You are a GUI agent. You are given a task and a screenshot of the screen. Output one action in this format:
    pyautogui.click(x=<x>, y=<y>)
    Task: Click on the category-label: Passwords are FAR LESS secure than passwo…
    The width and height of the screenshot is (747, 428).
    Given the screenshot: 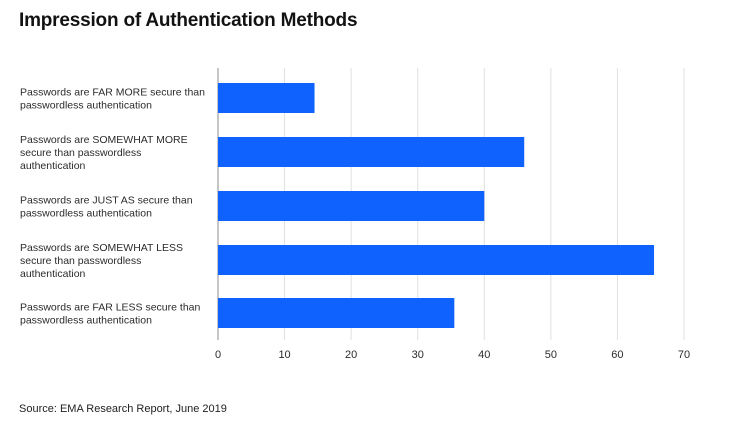 What is the action you would take?
    pyautogui.click(x=110, y=314)
    